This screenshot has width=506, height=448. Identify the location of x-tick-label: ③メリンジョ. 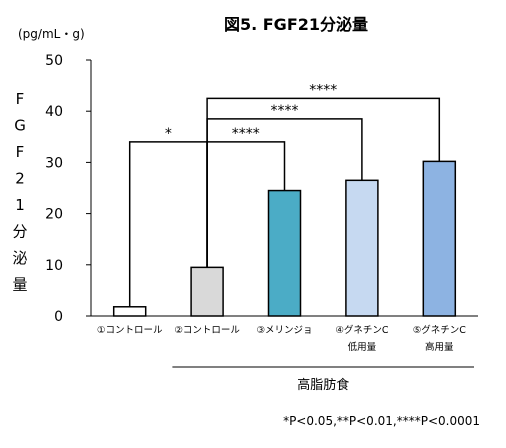
(284, 330).